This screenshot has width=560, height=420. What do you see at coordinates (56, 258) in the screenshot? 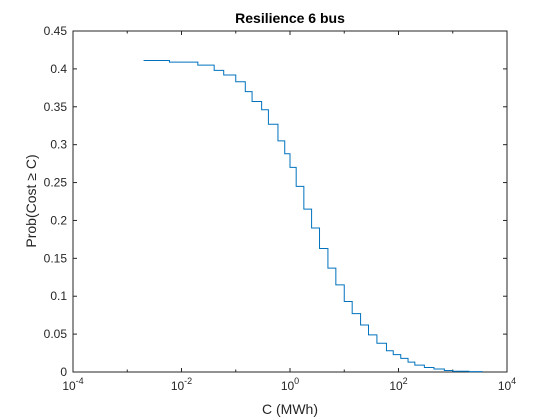
I see `y-tick-label: 0.15` at bounding box center [56, 258].